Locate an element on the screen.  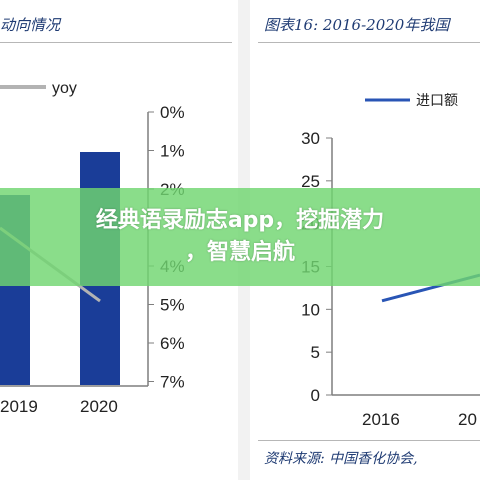
x-tick-2019: 2019 is located at coordinates (19, 406).